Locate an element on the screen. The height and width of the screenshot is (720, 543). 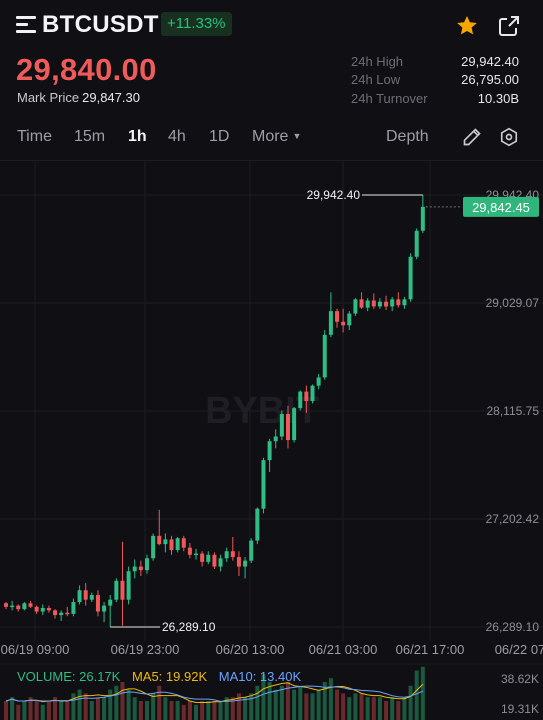
x-tick-label: 06/20 13:00 is located at coordinates (250, 649).